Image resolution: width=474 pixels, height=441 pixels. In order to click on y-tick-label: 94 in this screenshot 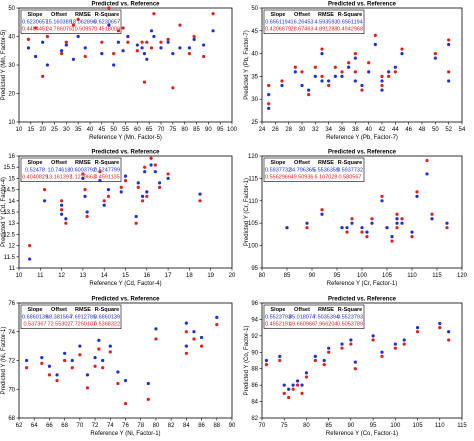, I will do `click(254, 320)`.